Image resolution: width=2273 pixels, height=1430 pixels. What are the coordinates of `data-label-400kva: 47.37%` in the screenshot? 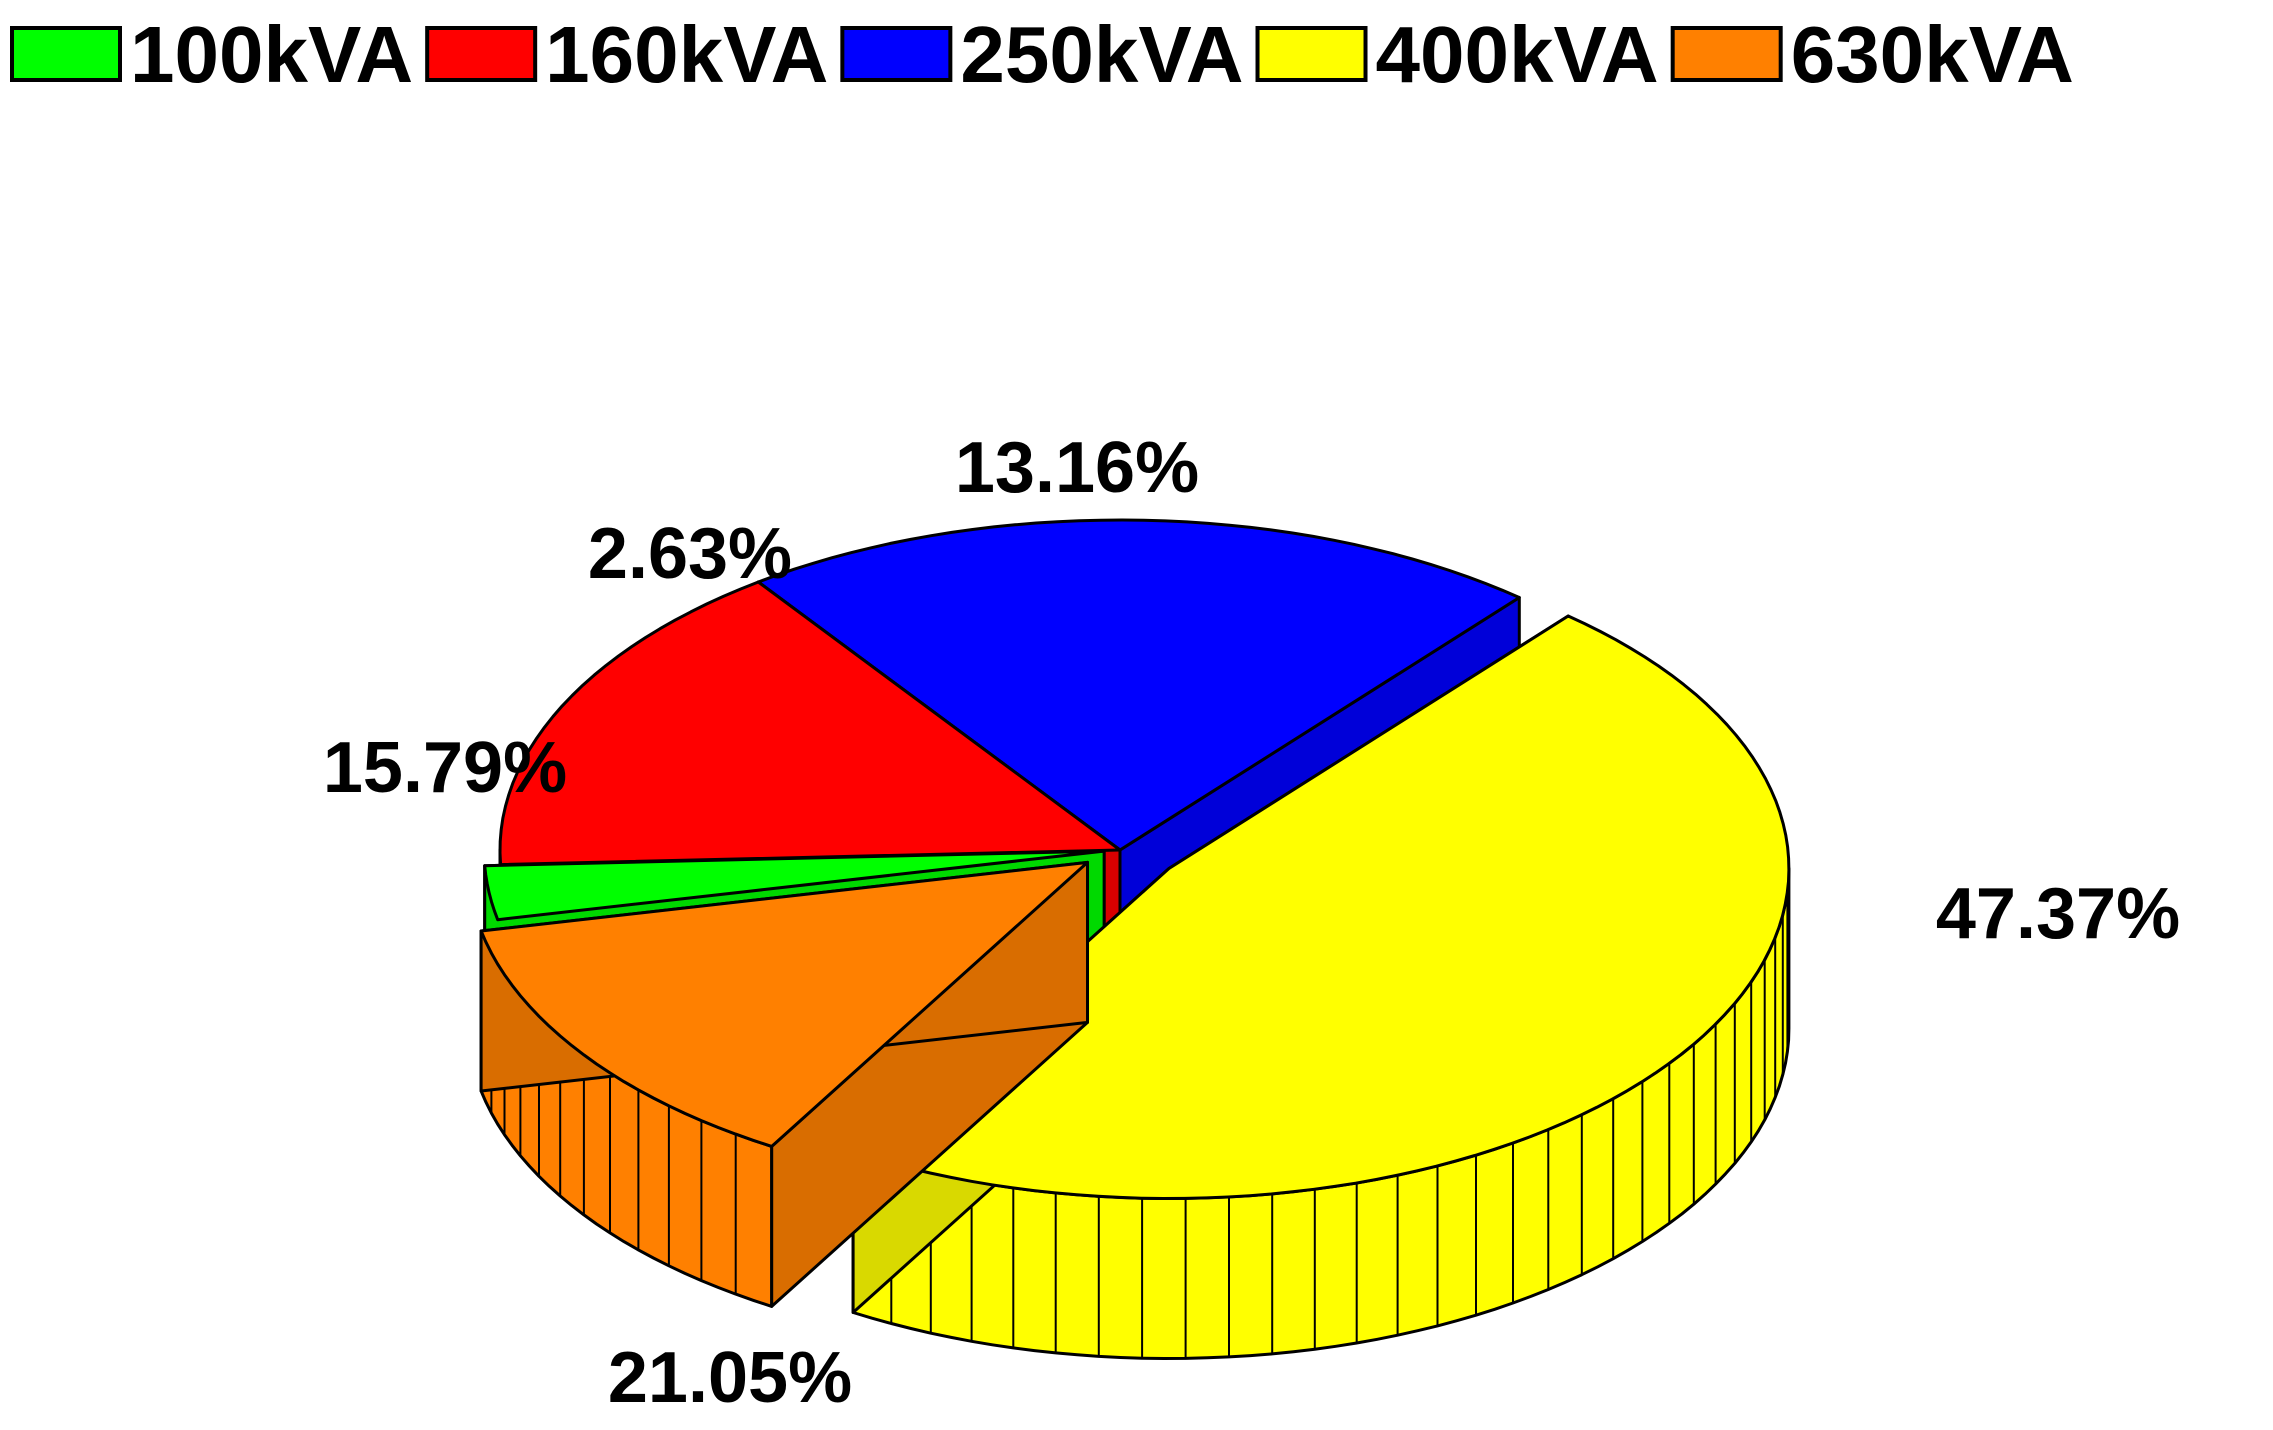 It's located at (2058, 914).